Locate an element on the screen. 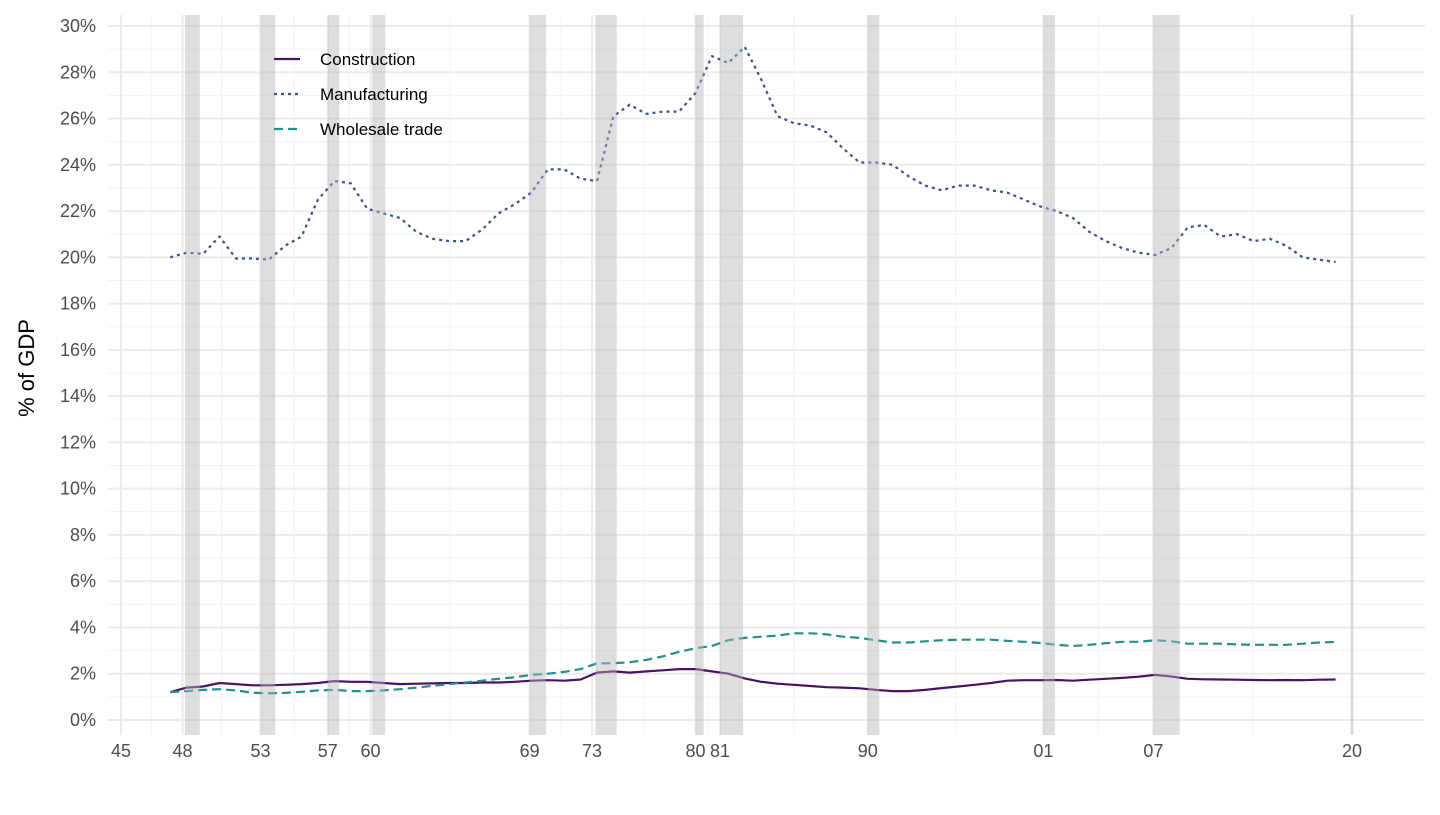  y-axis-label: % of GDP is located at coordinates (26, 368).